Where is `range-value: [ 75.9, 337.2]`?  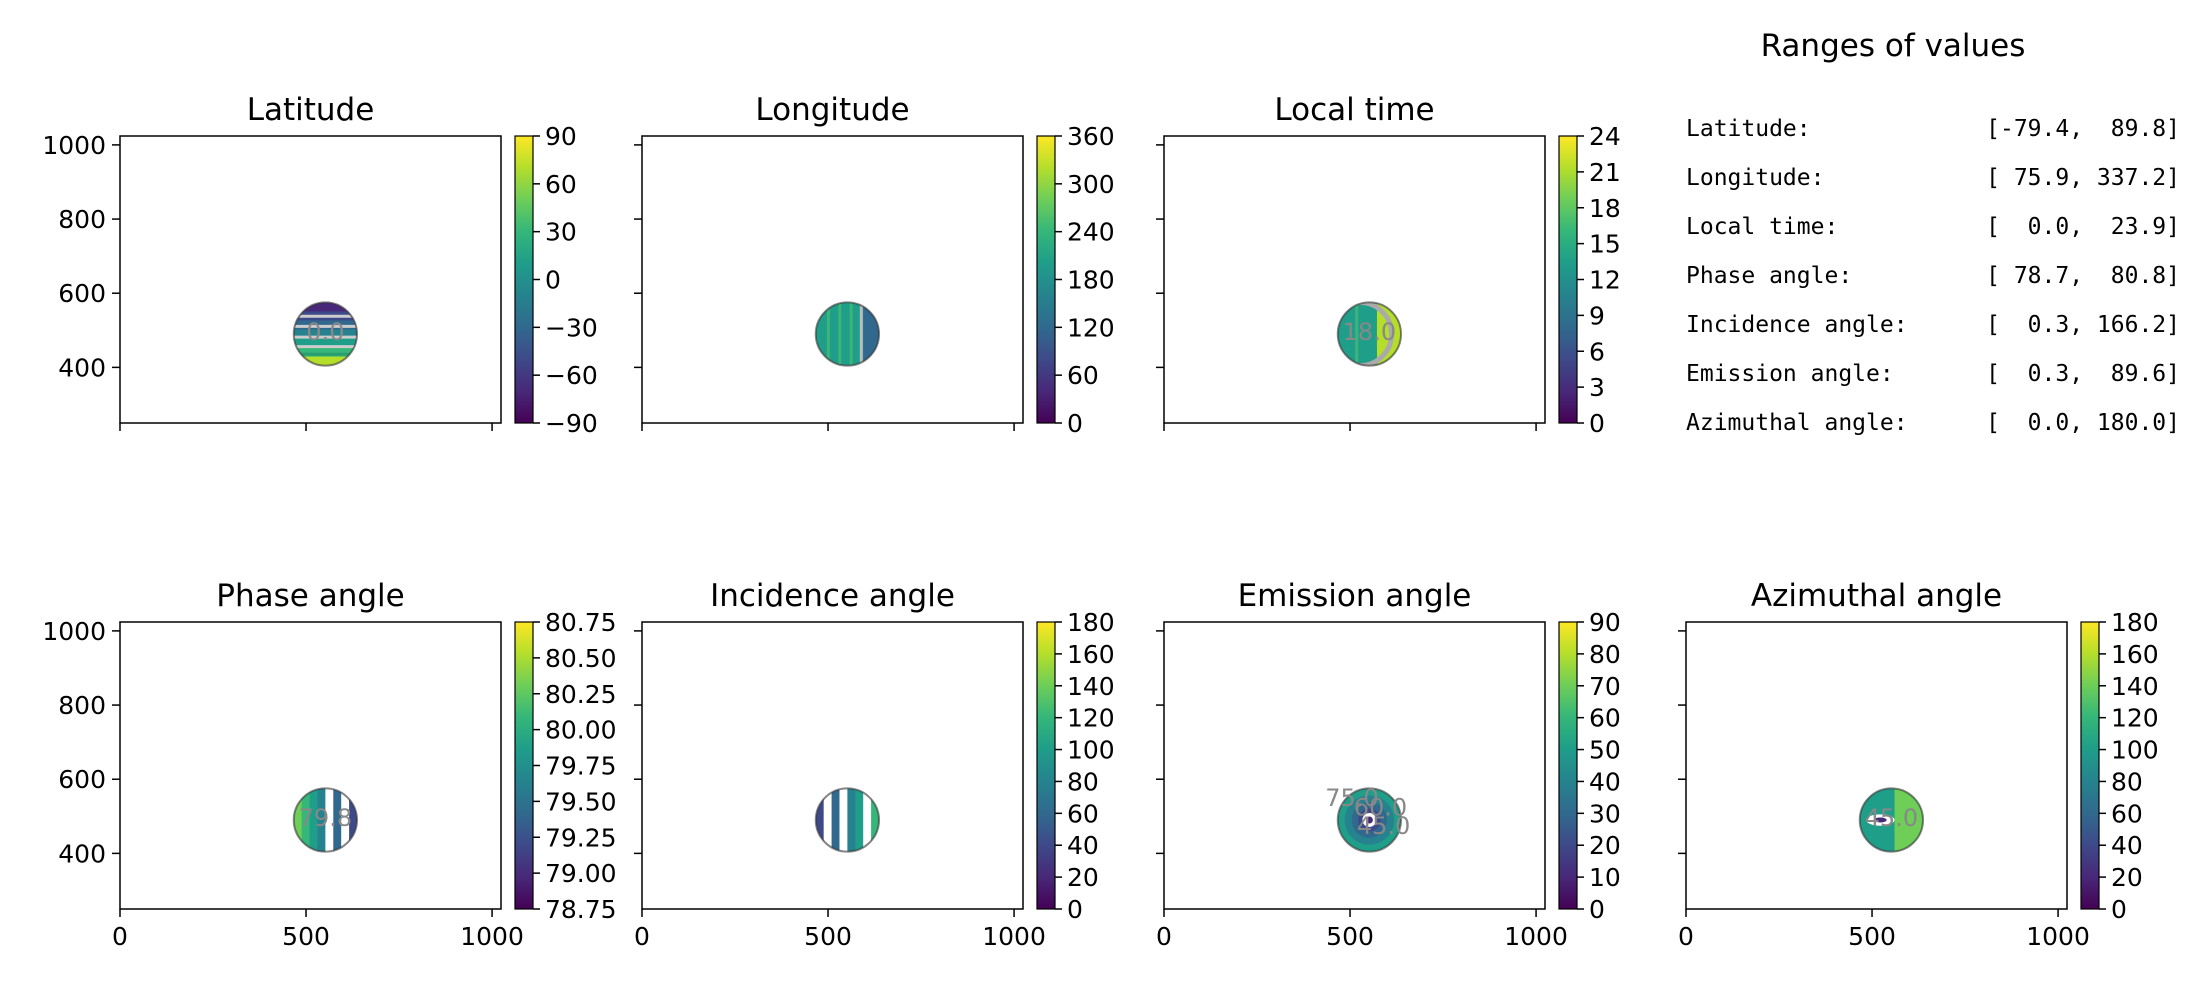
range-value: [ 75.9, 337.2] is located at coordinates (2083, 178).